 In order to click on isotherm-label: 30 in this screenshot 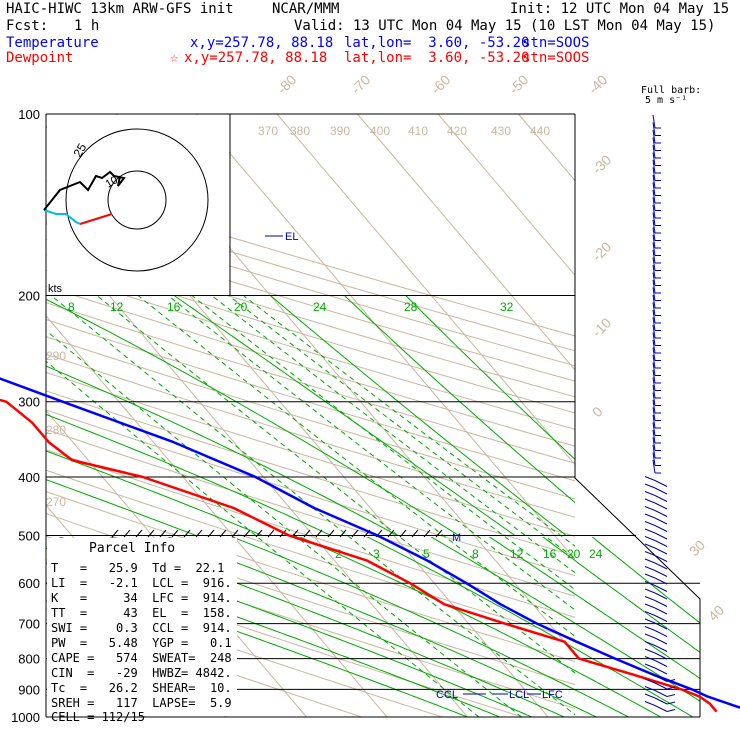, I will do `click(697, 548)`.